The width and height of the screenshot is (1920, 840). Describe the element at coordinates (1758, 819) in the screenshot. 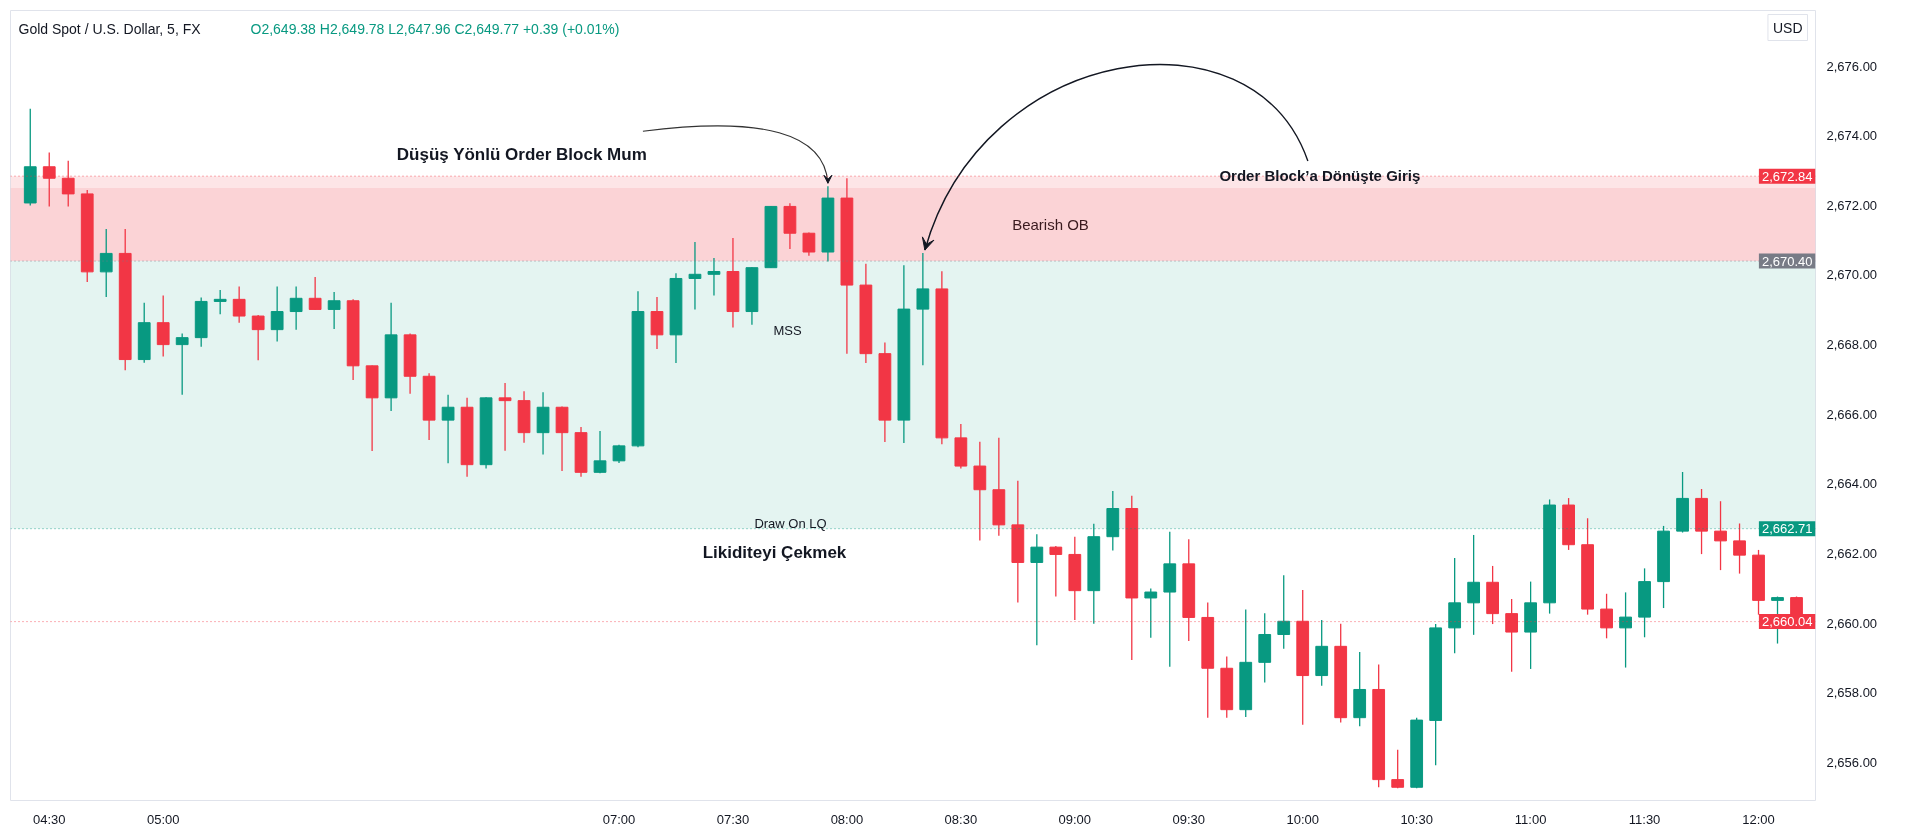

I see `x-tick-label: 12:00` at that location.